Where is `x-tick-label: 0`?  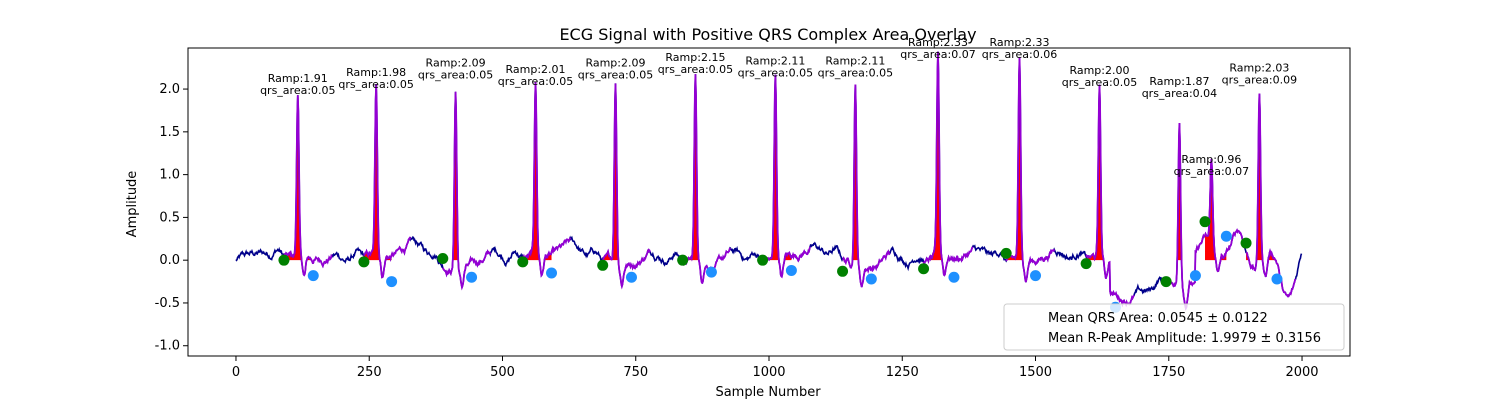 x-tick-label: 0 is located at coordinates (236, 372).